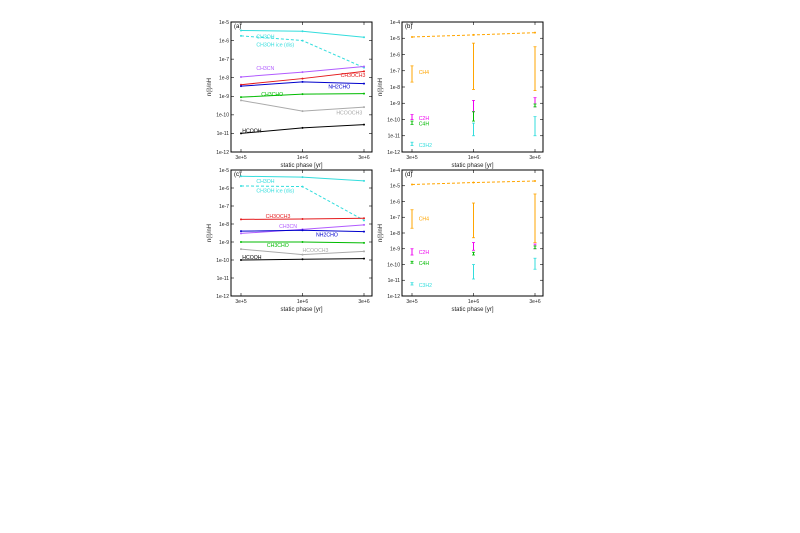 This screenshot has width=800, height=533. Describe the element at coordinates (473, 249) in the screenshot. I see `series-c2h: C2H` at that location.